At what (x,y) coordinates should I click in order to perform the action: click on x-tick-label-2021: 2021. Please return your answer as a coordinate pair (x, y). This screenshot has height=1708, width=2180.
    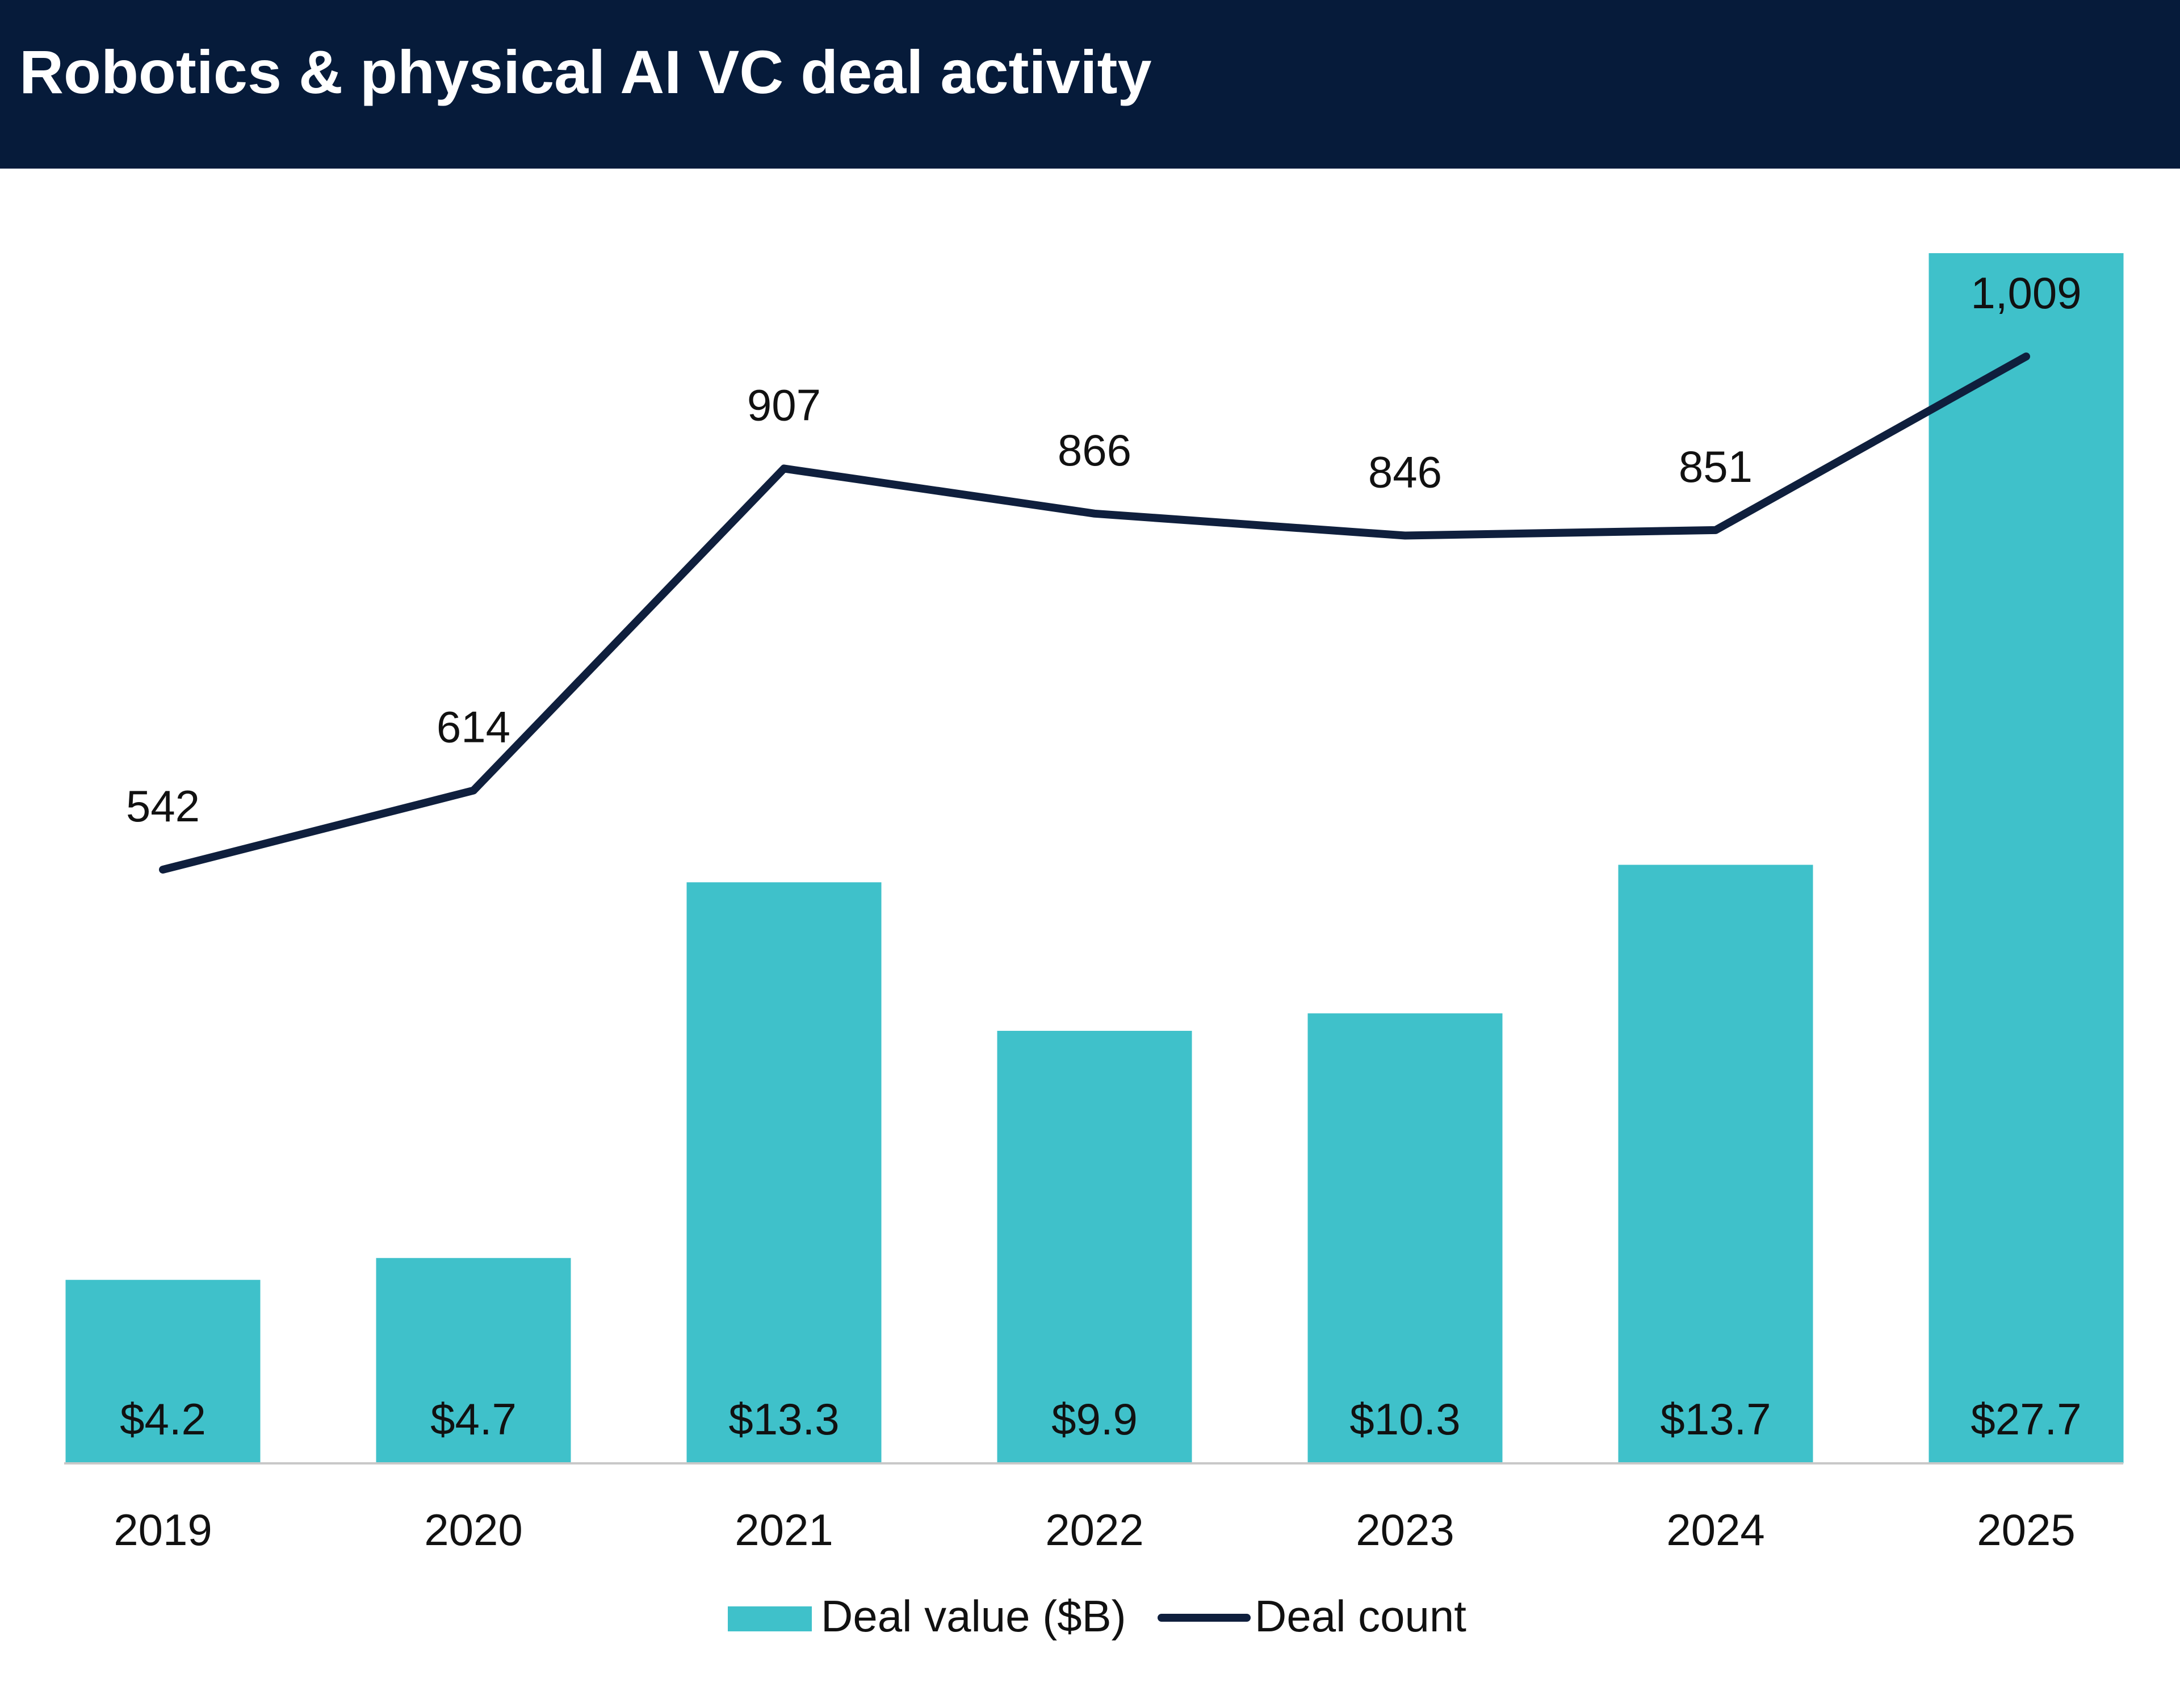
    Looking at the image, I should click on (784, 1530).